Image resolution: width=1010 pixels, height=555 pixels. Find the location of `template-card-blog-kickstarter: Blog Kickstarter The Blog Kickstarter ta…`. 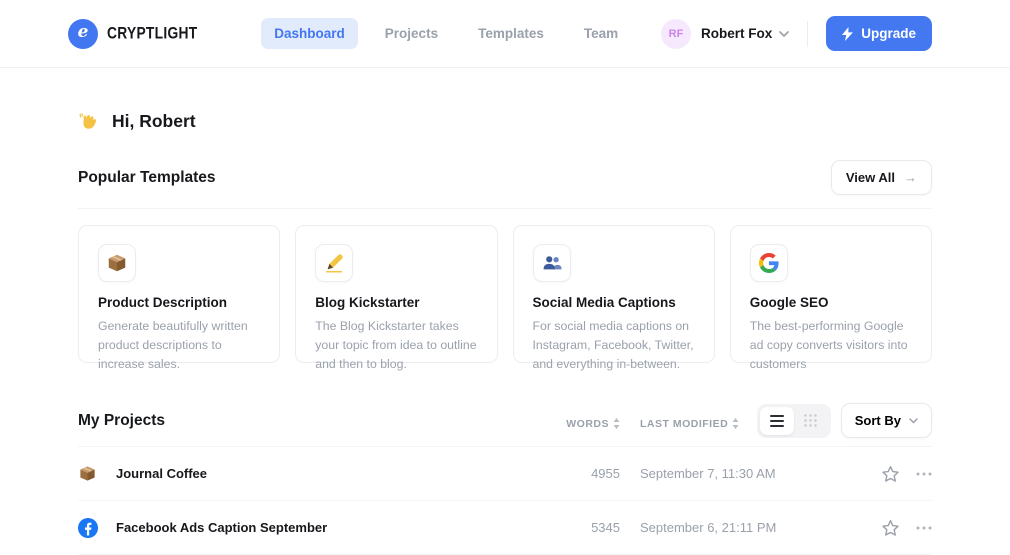

template-card-blog-kickstarter: Blog Kickstarter The Blog Kickstarter ta… is located at coordinates (396, 298).